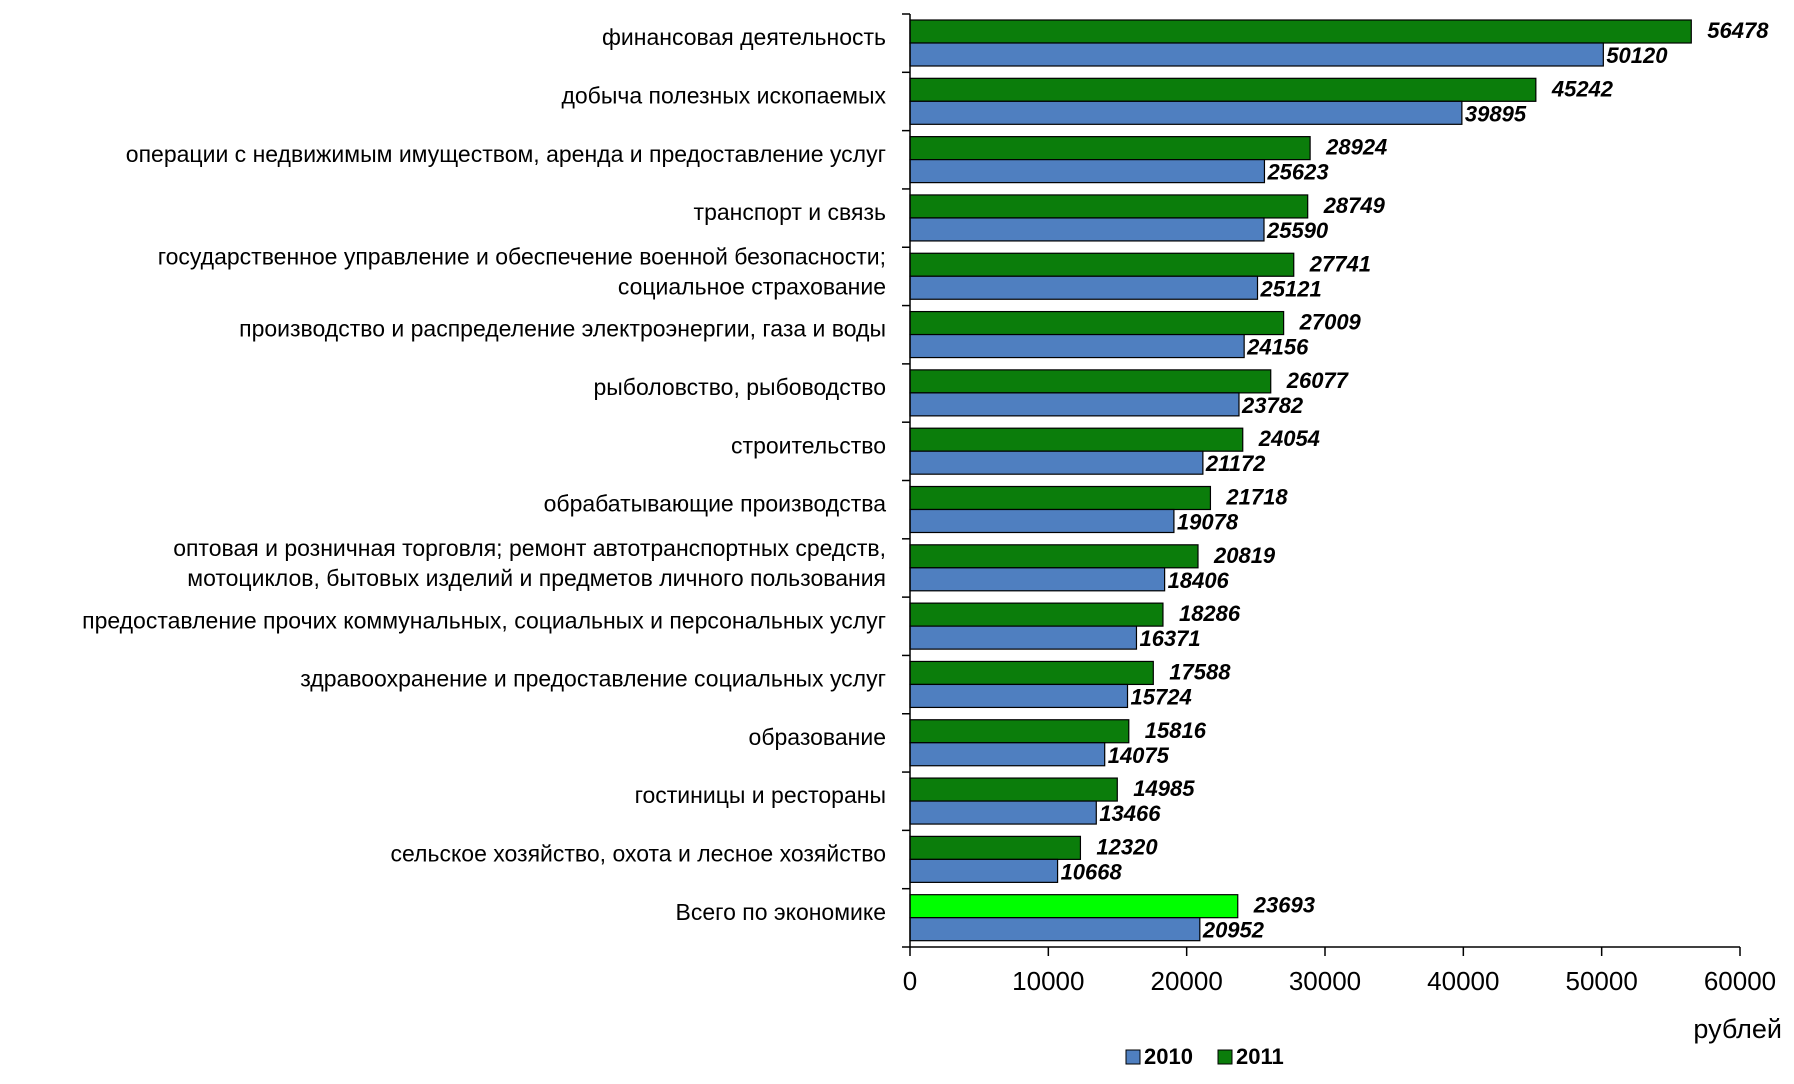 Image resolution: width=1794 pixels, height=1084 pixels. I want to click on category-label: Всего по экономике, so click(781, 912).